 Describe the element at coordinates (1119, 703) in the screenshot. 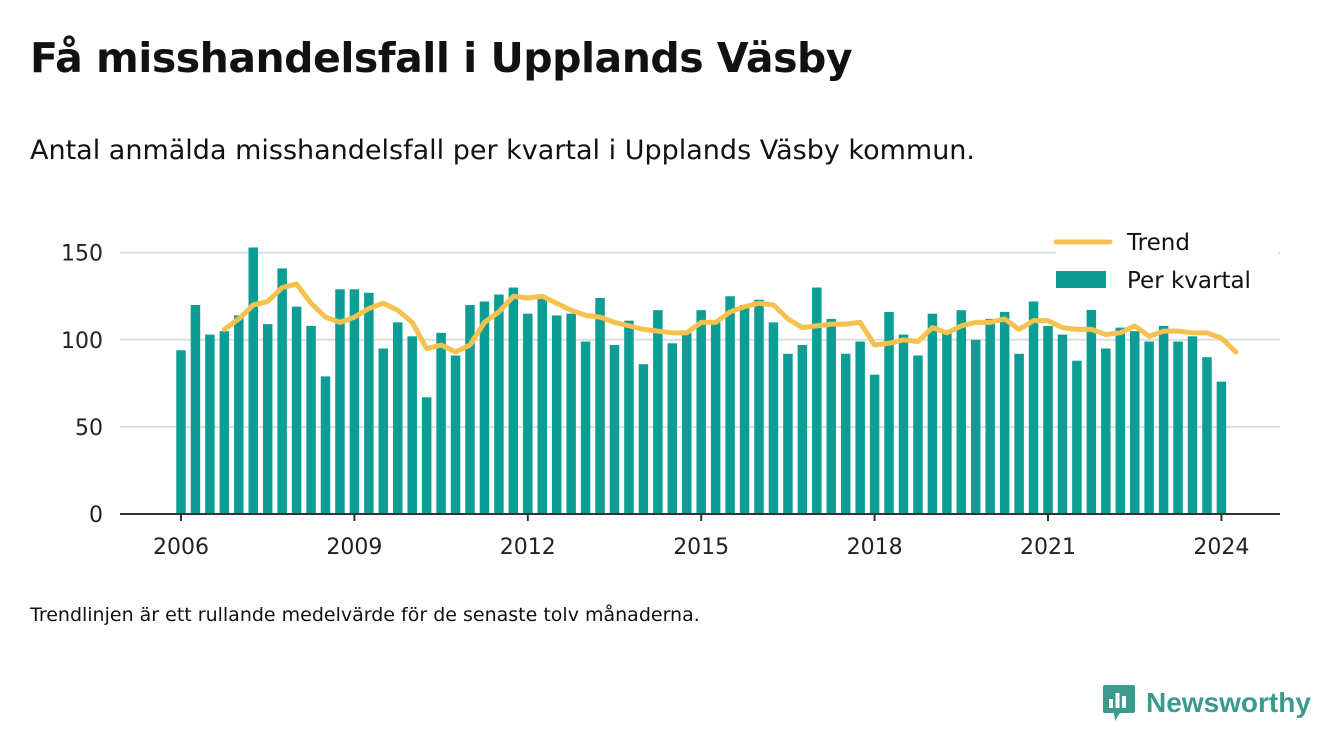

I see `newsworthy-chart-bubble-icon` at that location.